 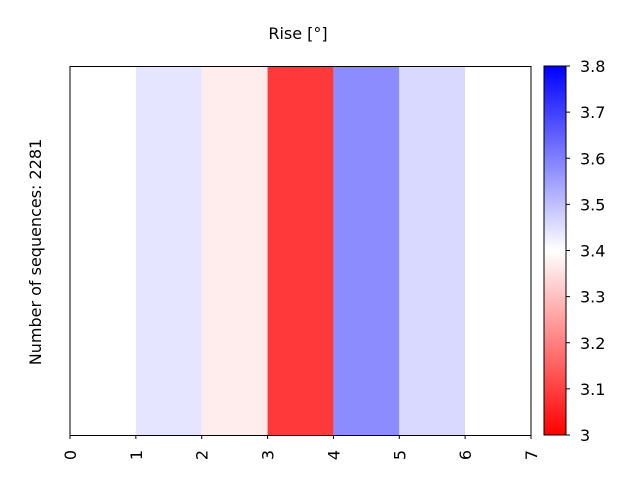 I want to click on colorbar-ticks: 3 3.1 3.2 3.3 3.4 3.5 3.6 3.7 3.8, so click(x=585, y=251).